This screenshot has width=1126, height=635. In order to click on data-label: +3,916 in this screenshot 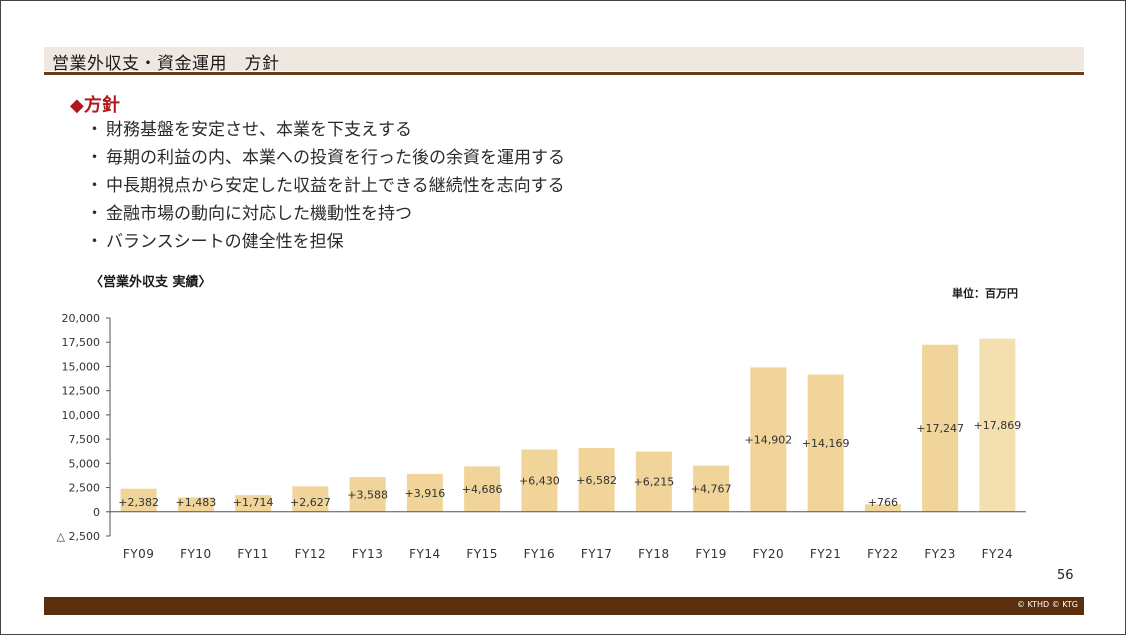, I will do `click(425, 493)`.